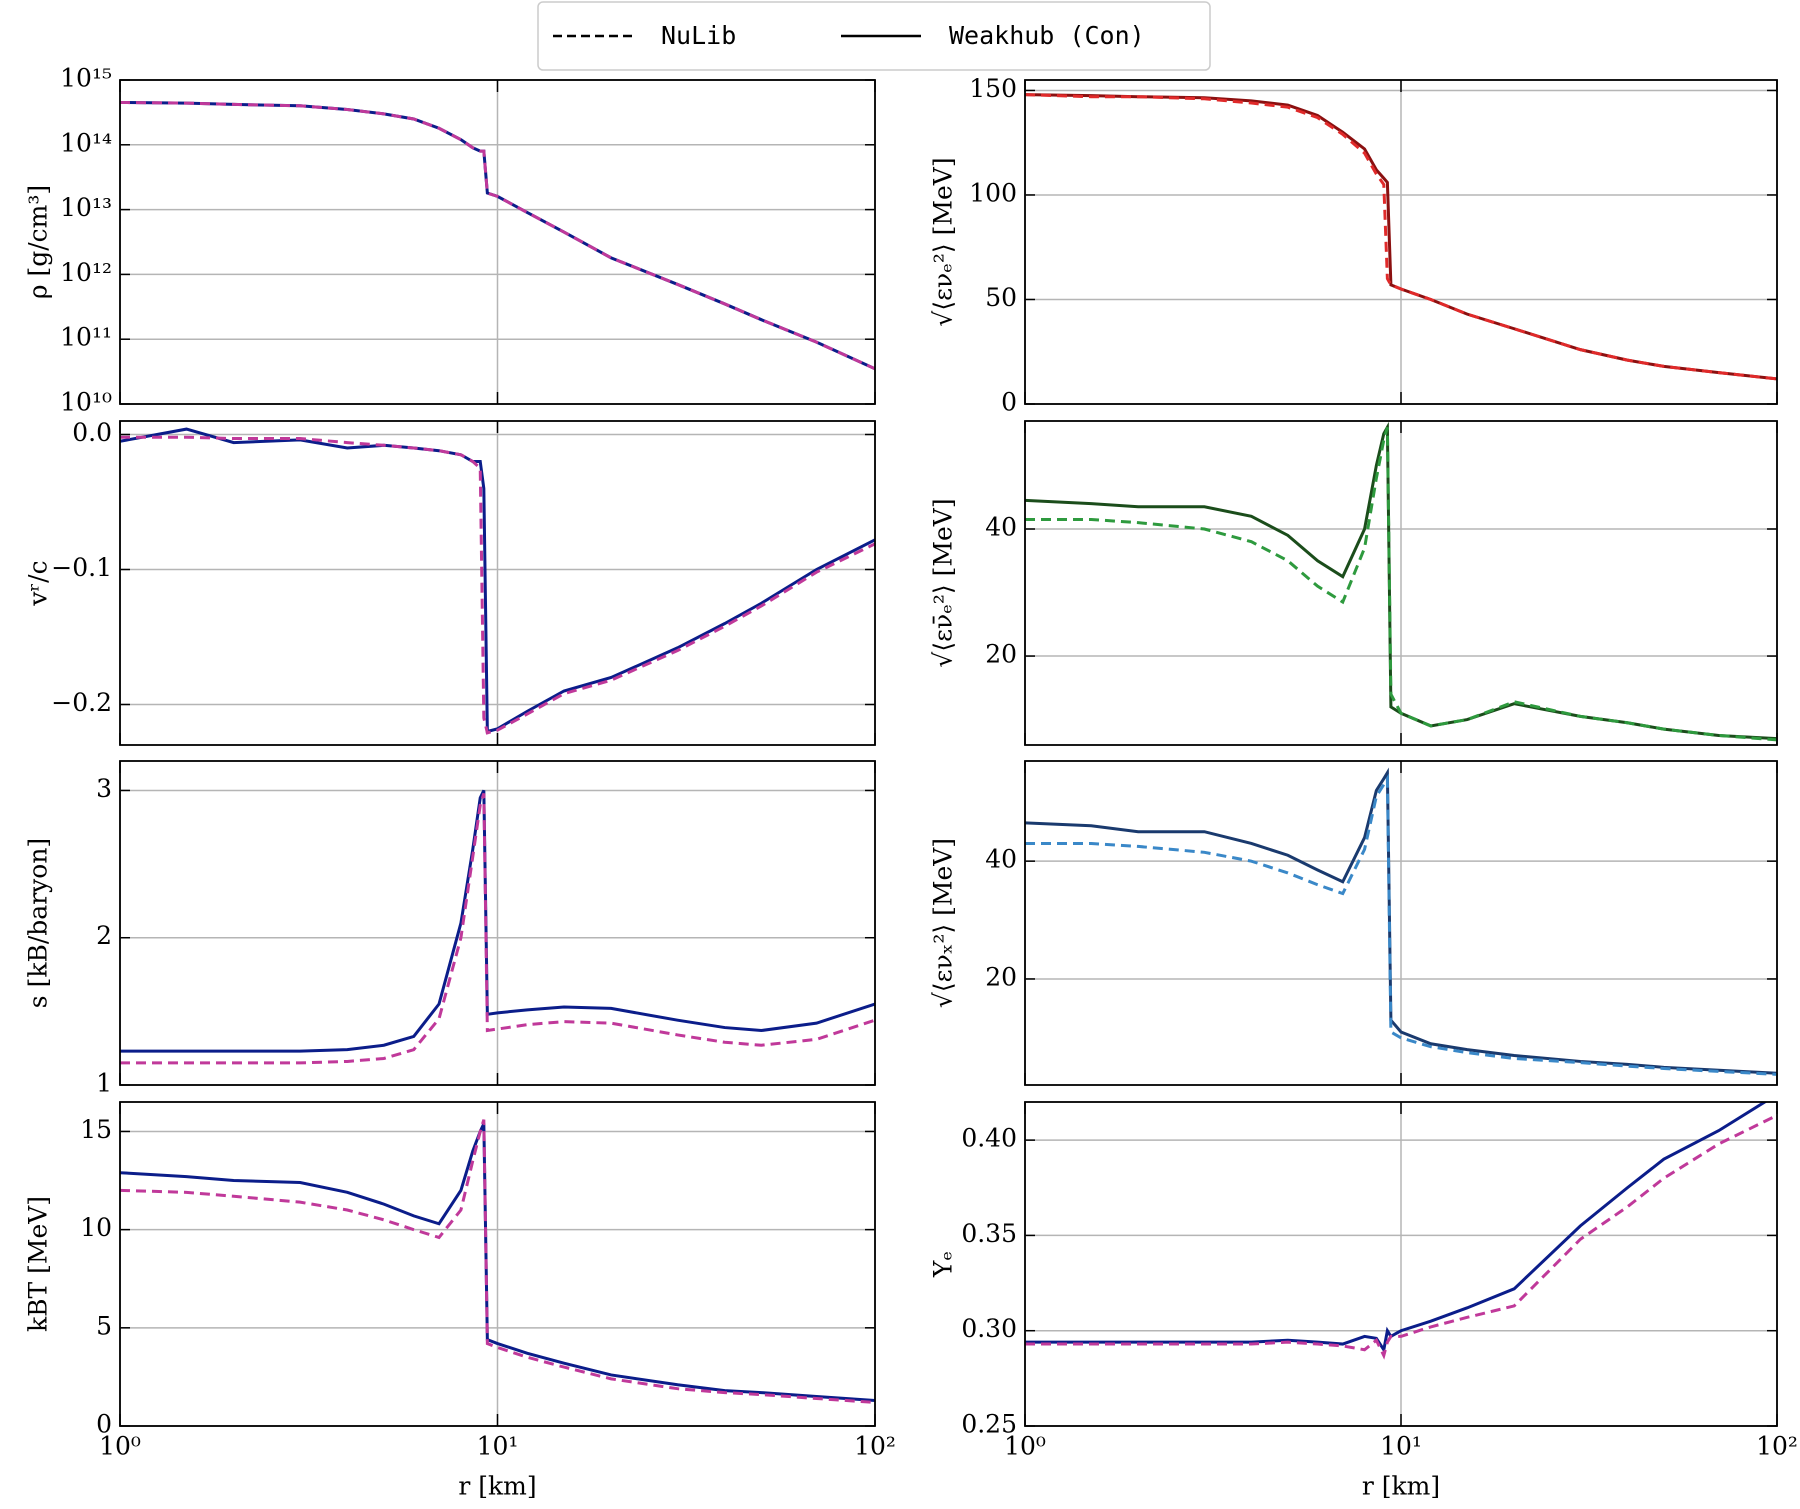  What do you see at coordinates (38, 1264) in the screenshot?
I see `y-axis-label: kBT [MeV]` at bounding box center [38, 1264].